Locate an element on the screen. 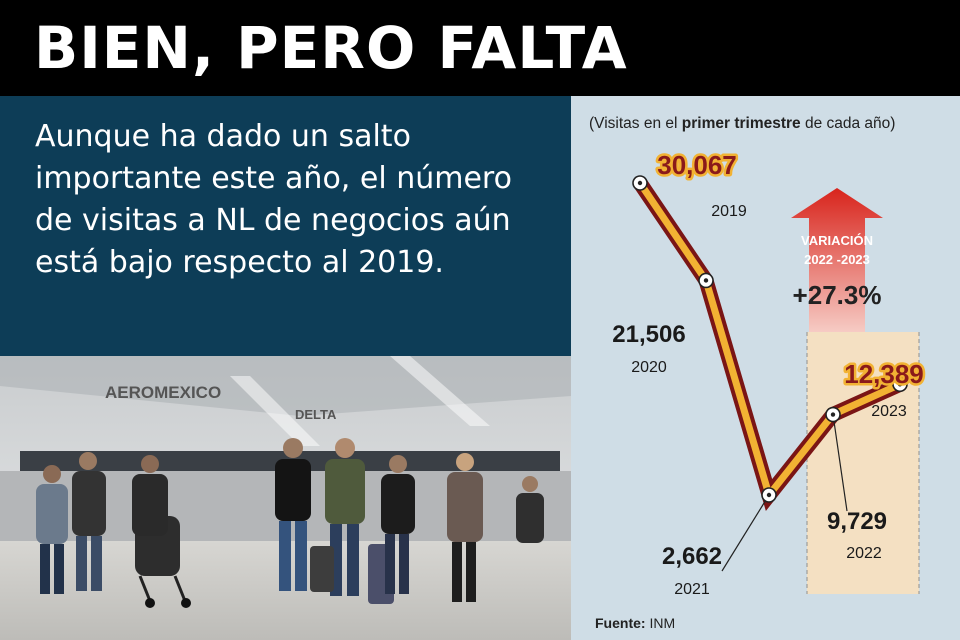 Image resolution: width=960 pixels, height=640 pixels. source-line: Fuente: INM is located at coordinates (635, 623).